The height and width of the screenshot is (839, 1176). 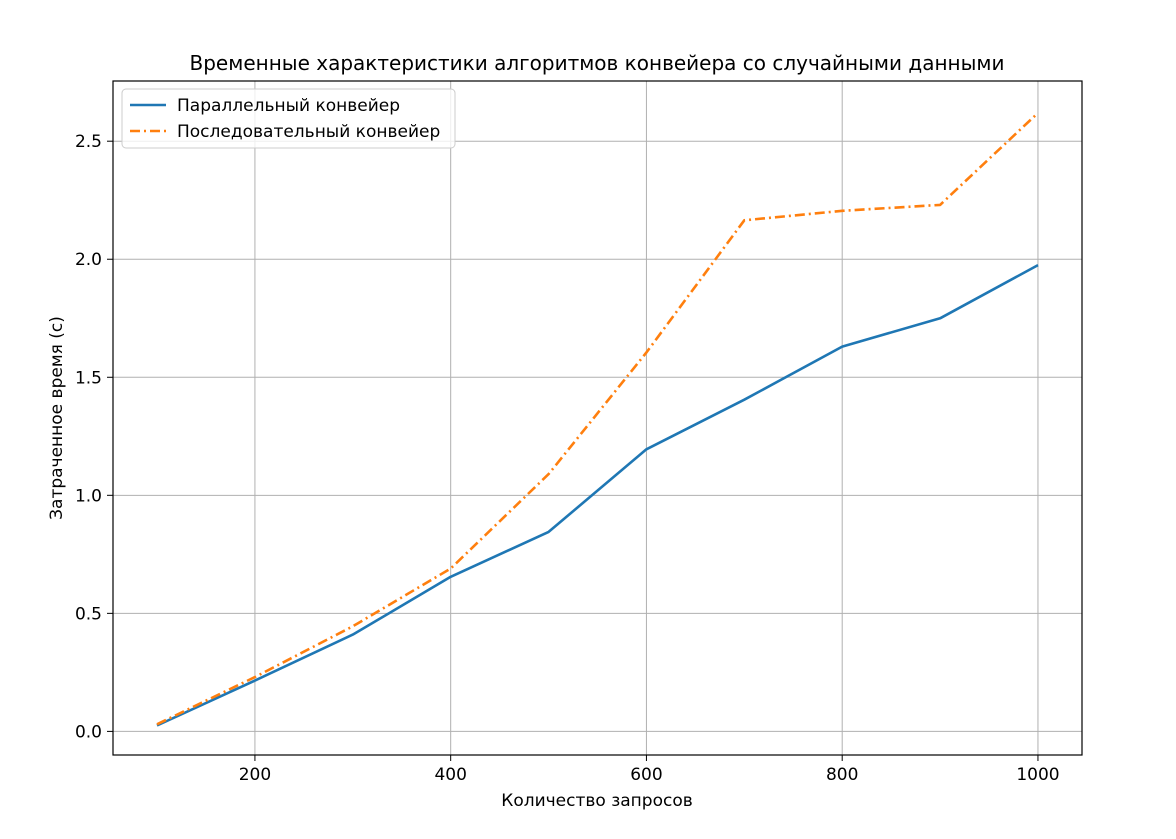 What do you see at coordinates (288, 106) in the screenshot?
I see `legend-label: Параллельный конвейер` at bounding box center [288, 106].